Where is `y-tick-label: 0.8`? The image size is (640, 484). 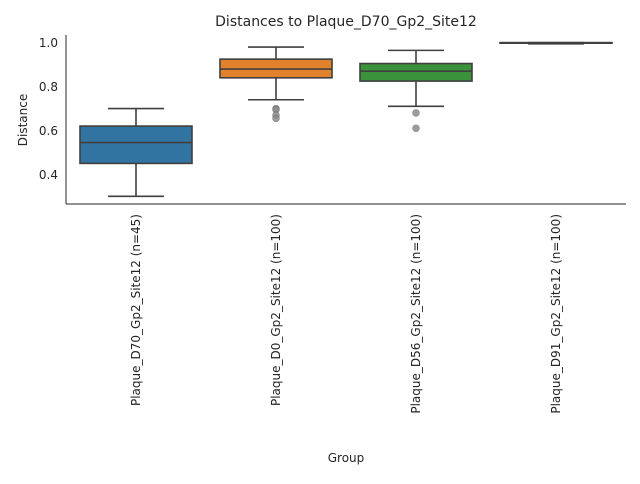 y-tick-label: 0.8 is located at coordinates (48, 87).